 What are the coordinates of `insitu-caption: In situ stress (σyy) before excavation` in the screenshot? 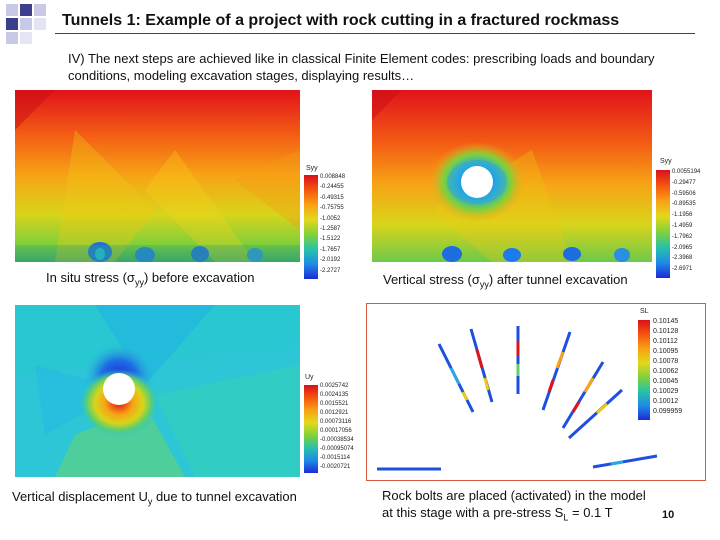 It's located at (150, 279).